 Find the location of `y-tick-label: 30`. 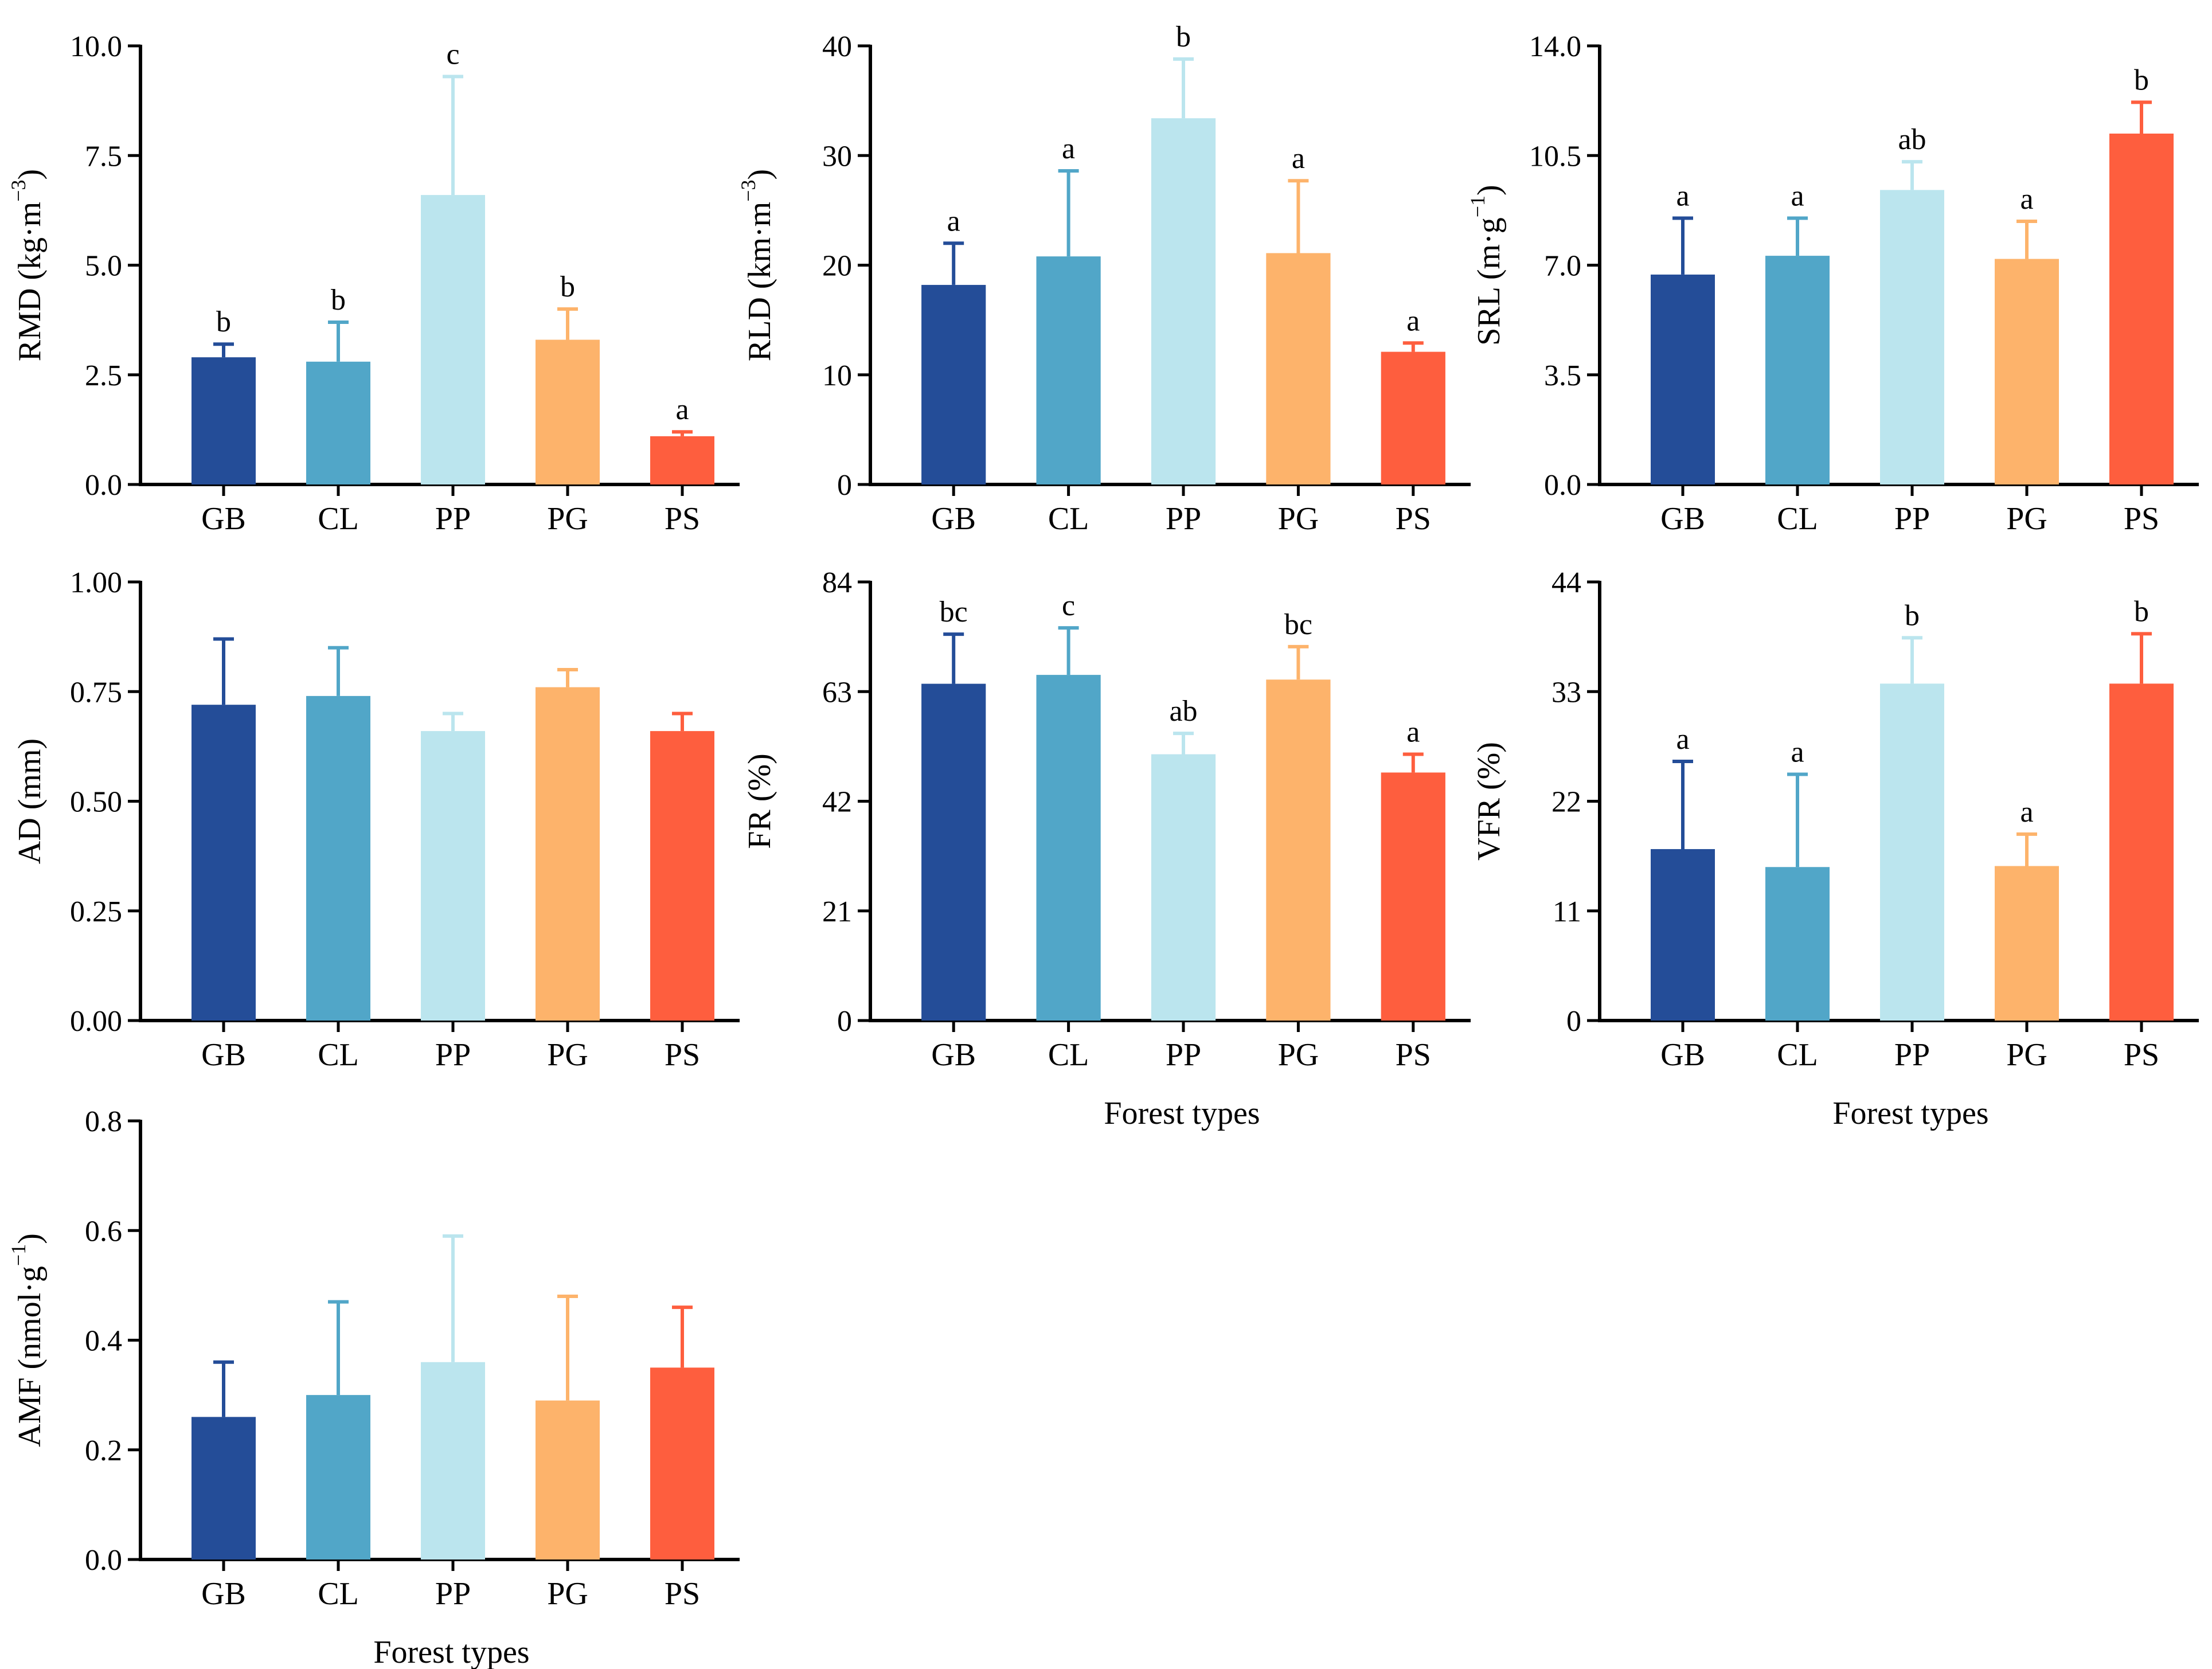

y-tick-label: 30 is located at coordinates (837, 156).